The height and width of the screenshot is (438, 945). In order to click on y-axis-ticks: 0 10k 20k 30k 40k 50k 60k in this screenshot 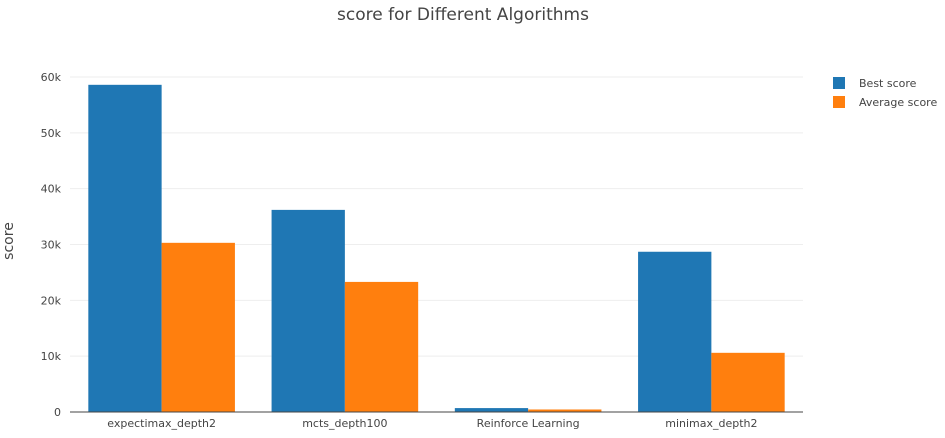, I will do `click(51, 245)`.